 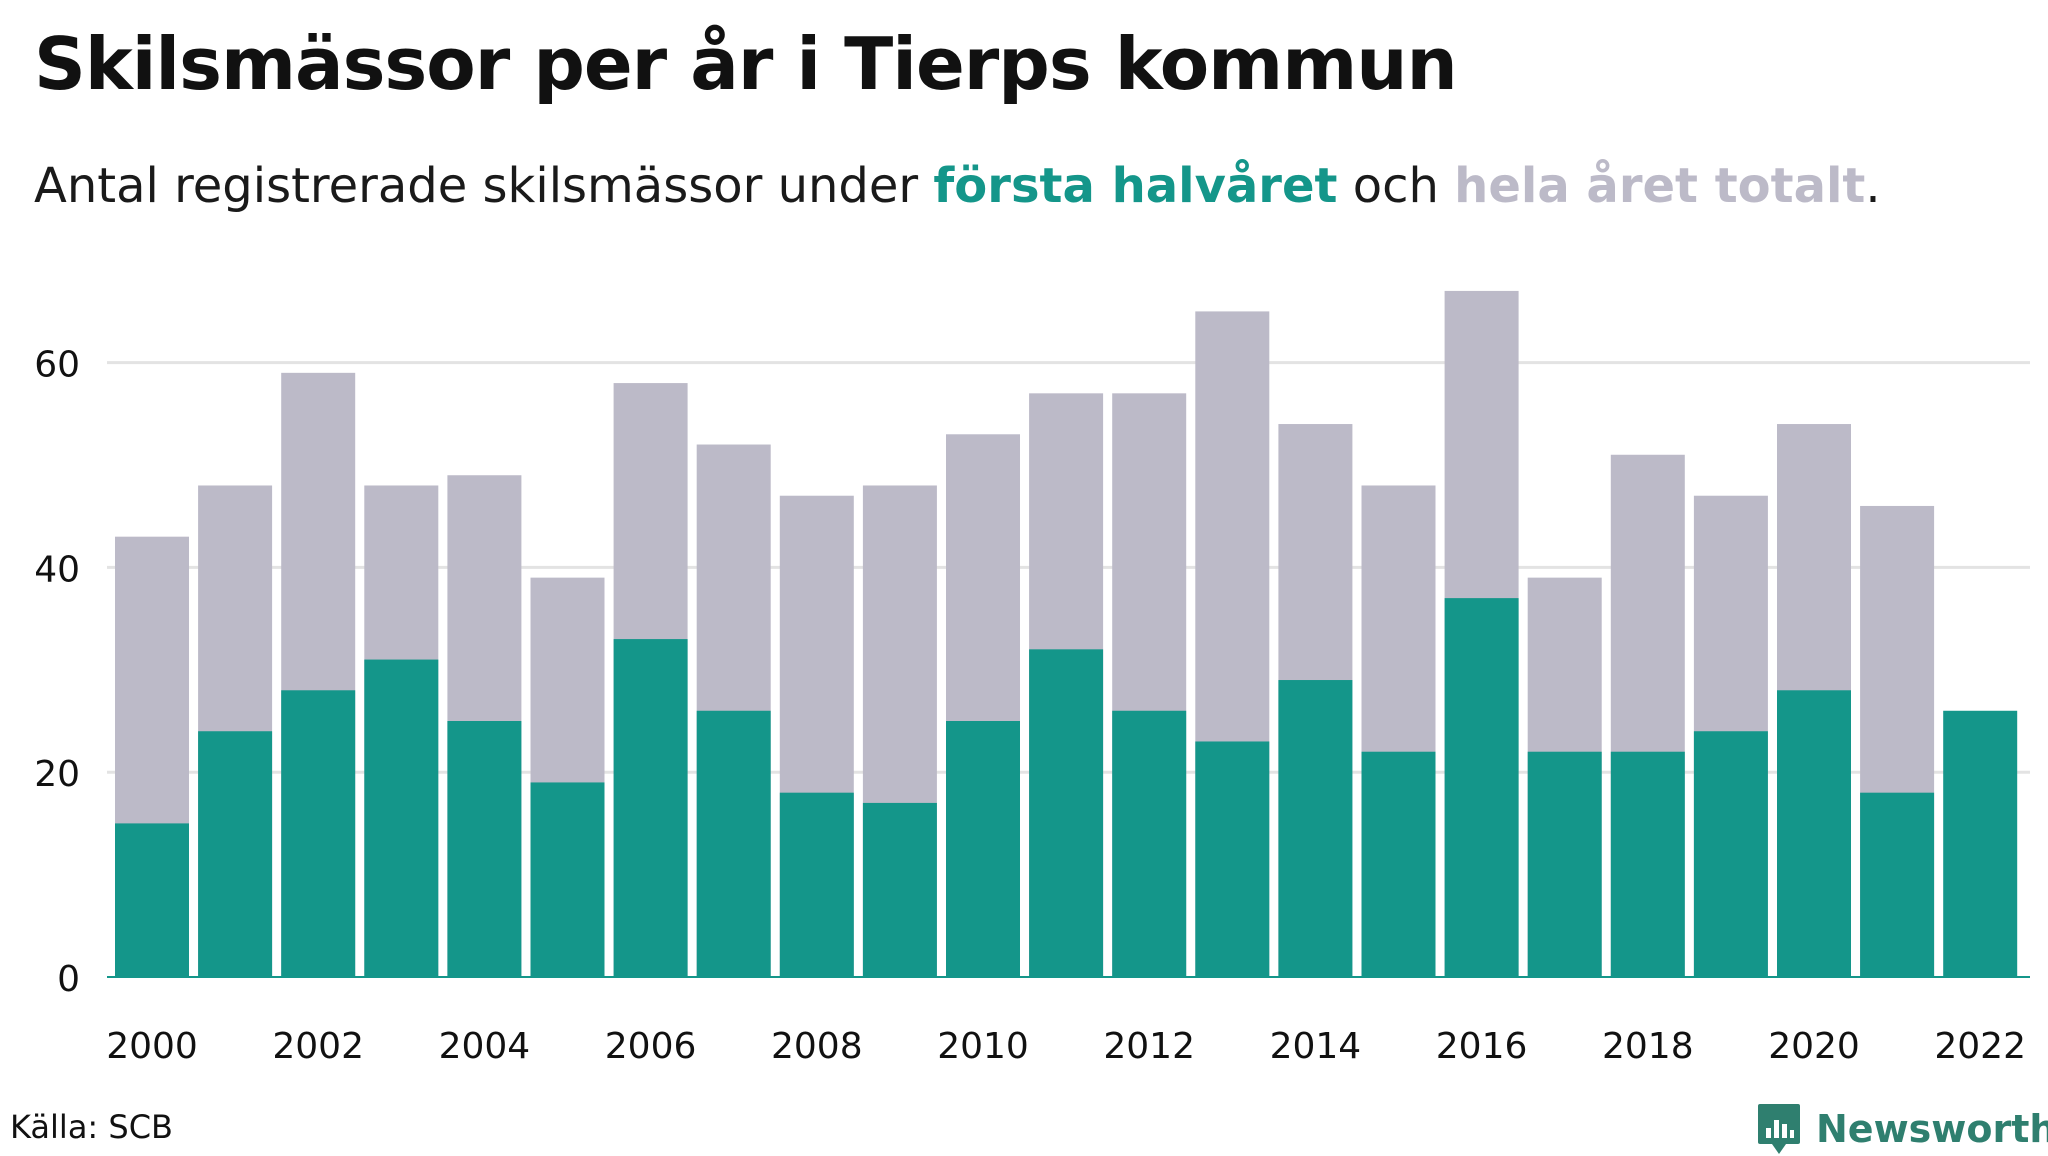 What do you see at coordinates (1648, 1046) in the screenshot?
I see `x-tick-label: 2018` at bounding box center [1648, 1046].